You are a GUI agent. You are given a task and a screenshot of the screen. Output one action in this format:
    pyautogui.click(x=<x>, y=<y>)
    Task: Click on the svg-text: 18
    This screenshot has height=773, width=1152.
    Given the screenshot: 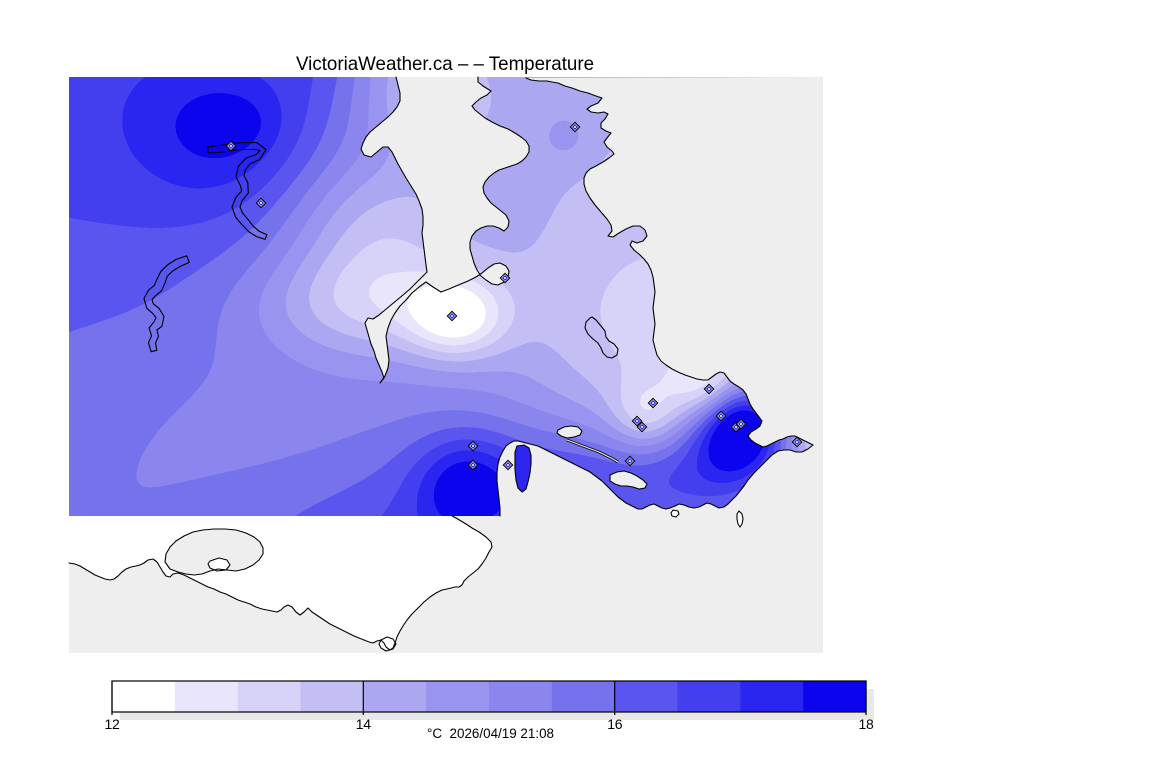 What is the action you would take?
    pyautogui.click(x=866, y=724)
    